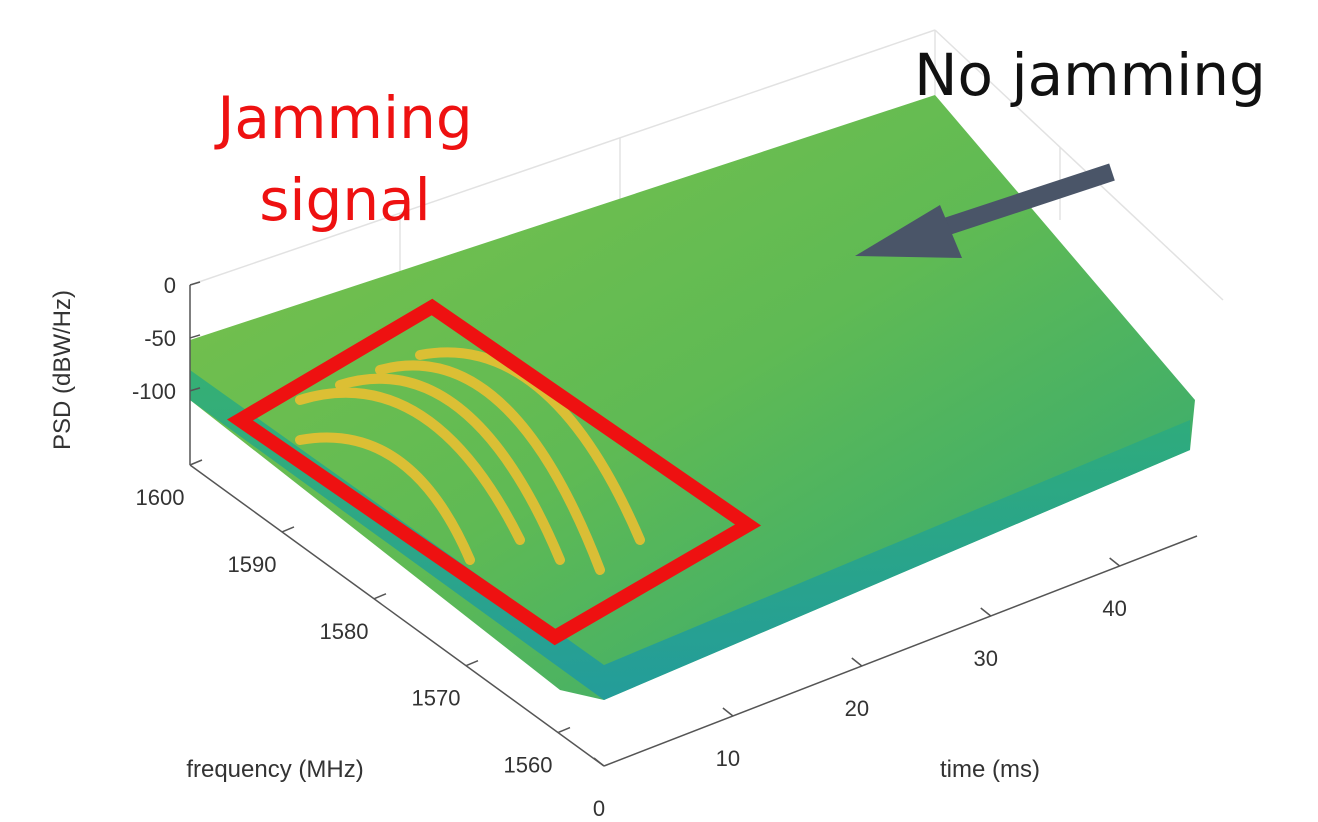 The image size is (1318, 822). Describe the element at coordinates (985, 658) in the screenshot. I see `x-tick-label: 30` at that location.